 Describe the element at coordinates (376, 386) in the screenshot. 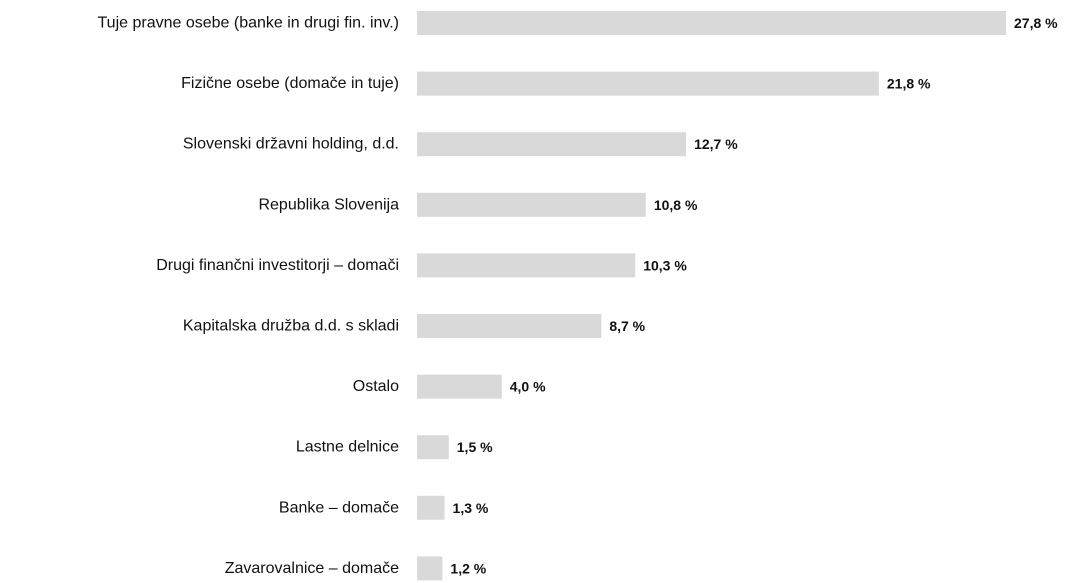

I see `category-label: Ostalo` at that location.